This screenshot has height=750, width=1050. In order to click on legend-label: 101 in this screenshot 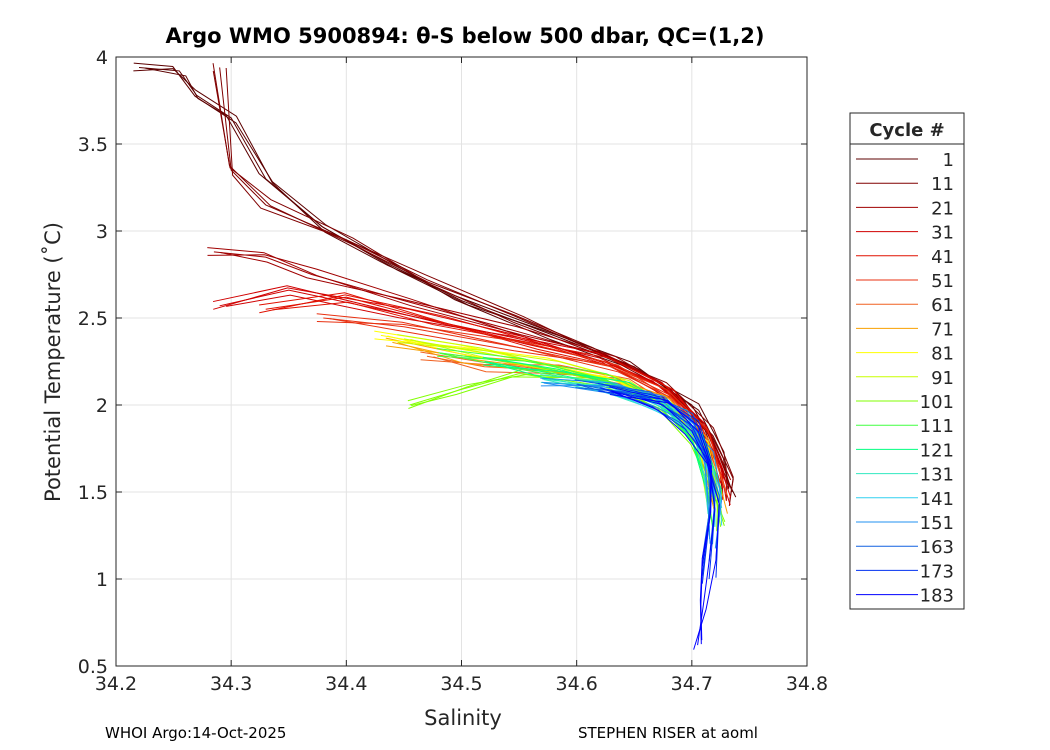, I will do `click(937, 402)`.